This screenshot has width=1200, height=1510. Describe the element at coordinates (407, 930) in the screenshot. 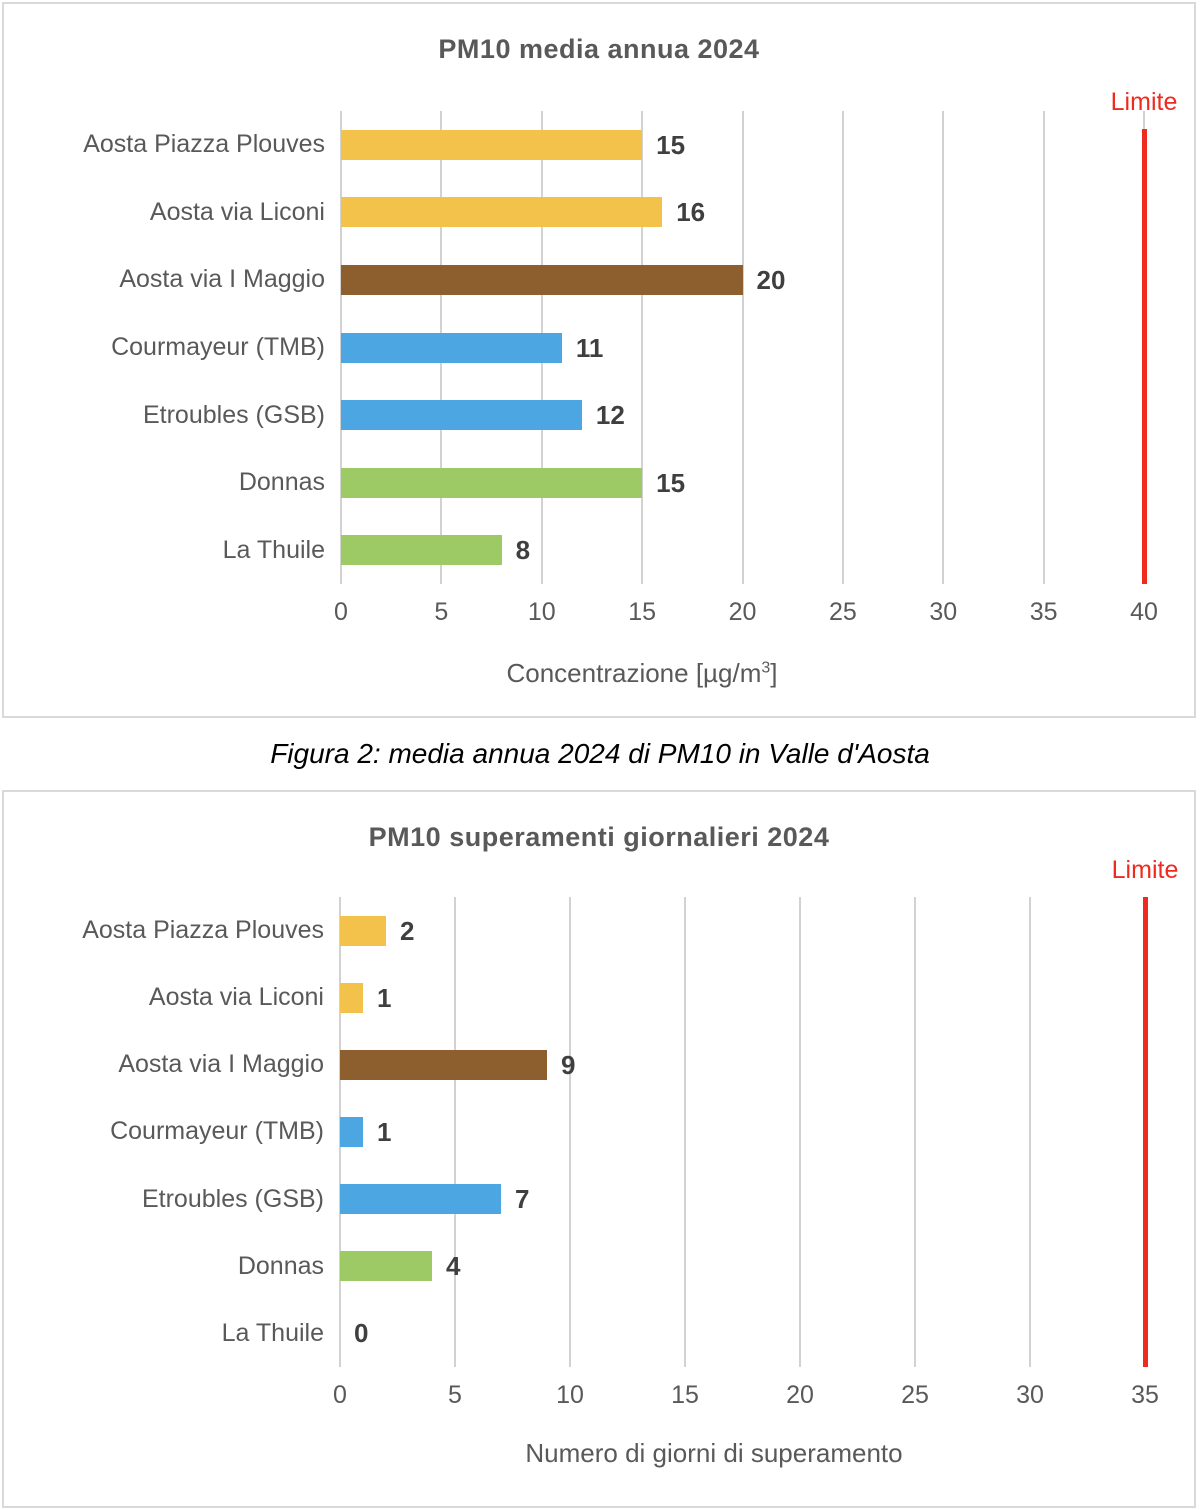

I see `bar-value-label-aosta-piazza-plouves: 2` at that location.